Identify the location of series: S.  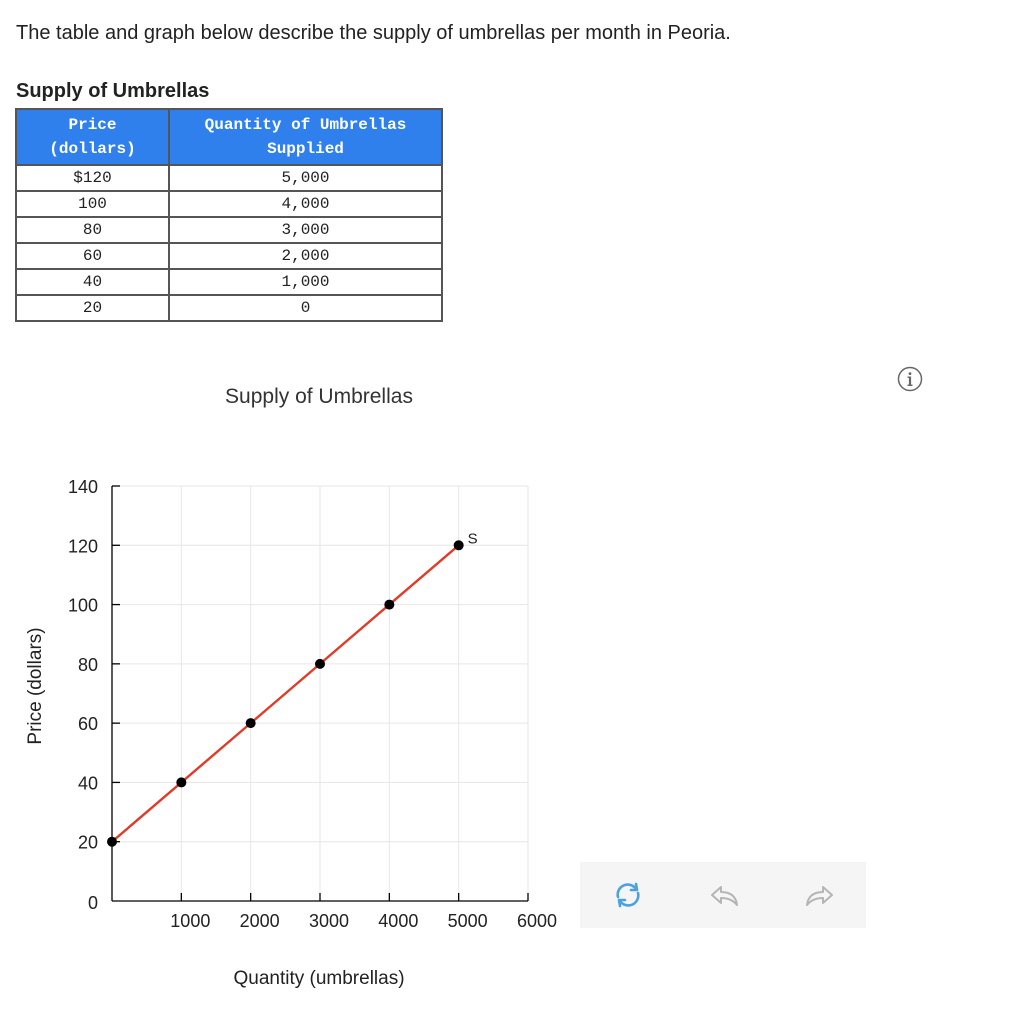
(292, 688).